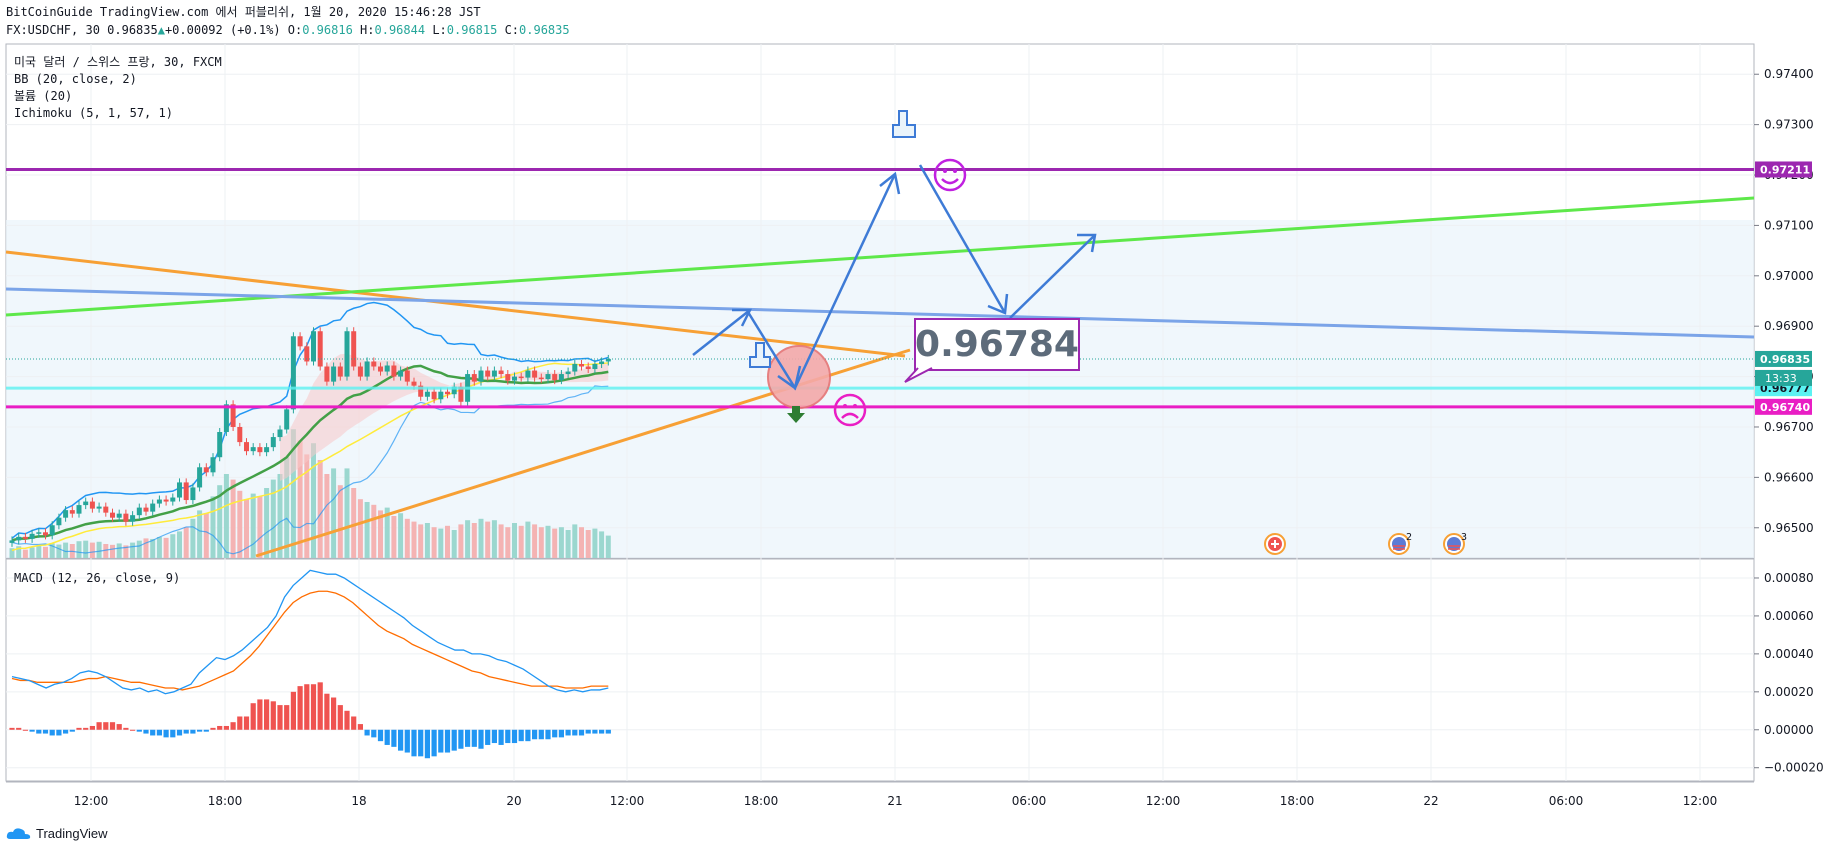 Image resolution: width=1828 pixels, height=849 pixels. Describe the element at coordinates (310, 640) in the screenshot. I see `macd-signal-line` at that location.